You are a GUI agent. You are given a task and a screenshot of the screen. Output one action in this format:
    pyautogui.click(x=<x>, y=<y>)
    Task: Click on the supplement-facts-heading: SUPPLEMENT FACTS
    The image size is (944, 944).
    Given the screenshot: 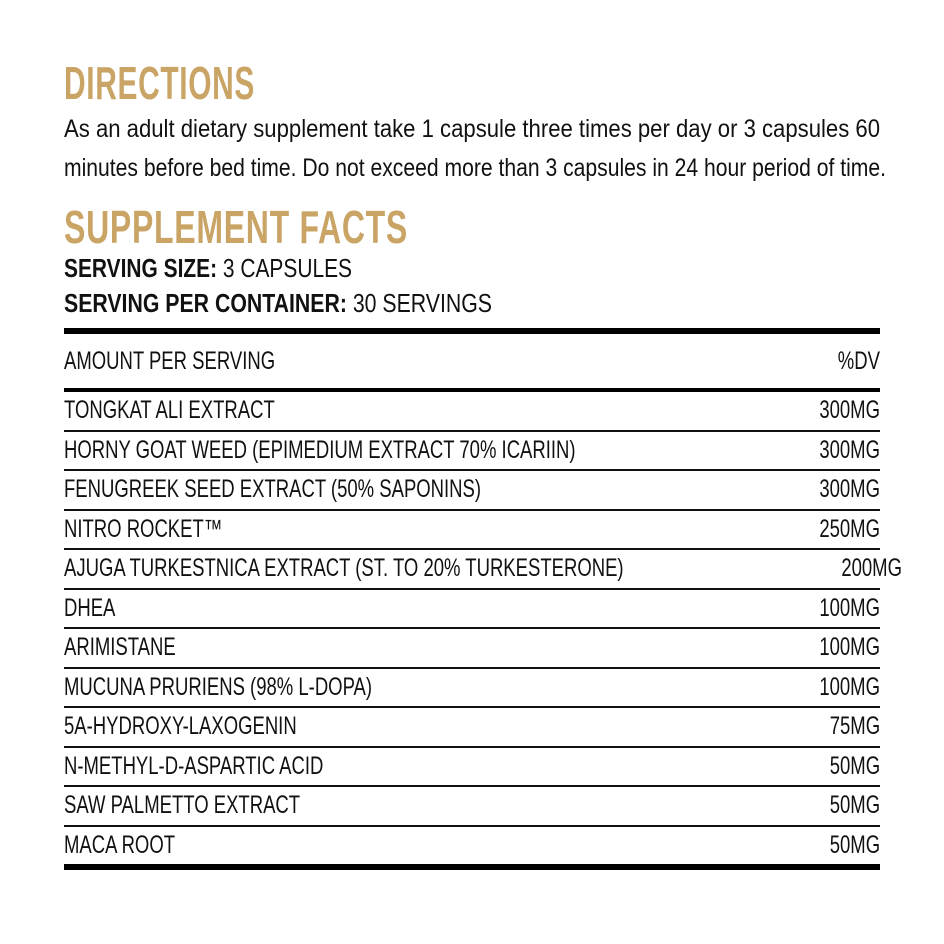 What is the action you would take?
    pyautogui.click(x=311, y=227)
    